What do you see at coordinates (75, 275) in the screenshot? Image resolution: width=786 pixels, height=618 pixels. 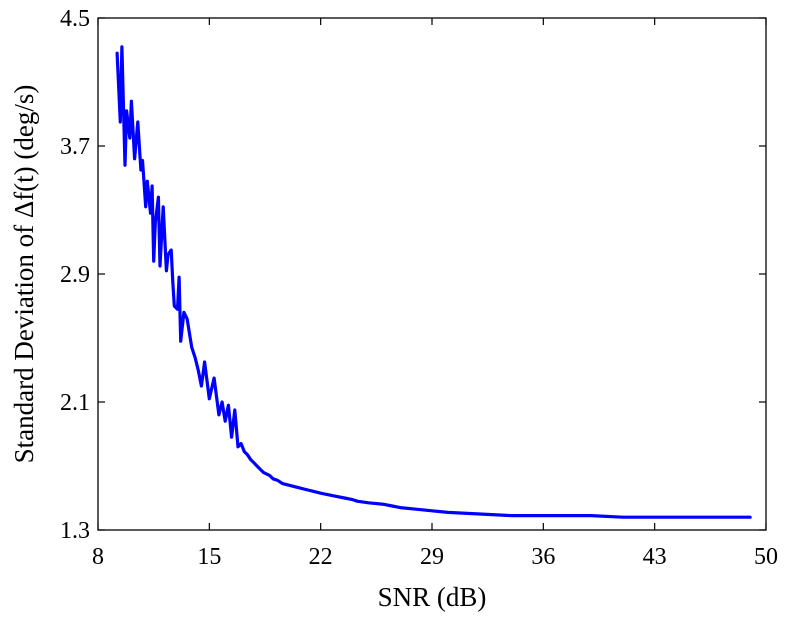 I see `y-tick-label: 2.9` at bounding box center [75, 275].